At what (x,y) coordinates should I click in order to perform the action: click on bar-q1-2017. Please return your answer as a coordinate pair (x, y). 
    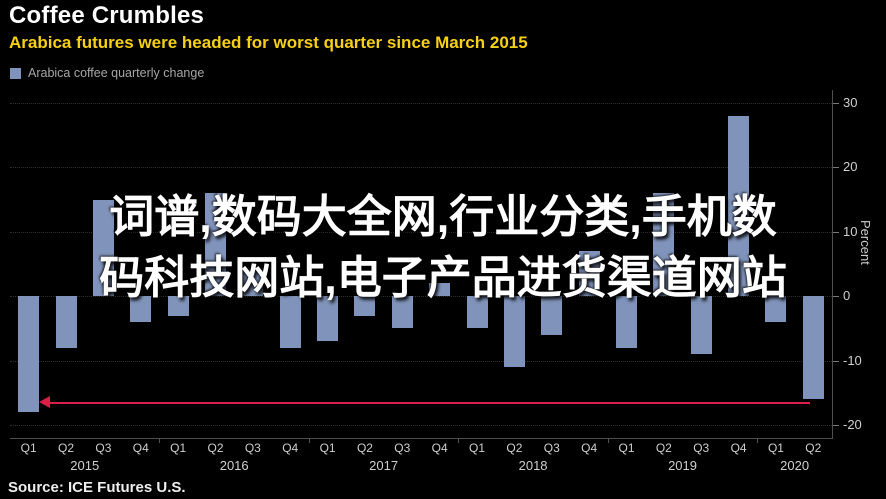
    Looking at the image, I should click on (328, 319).